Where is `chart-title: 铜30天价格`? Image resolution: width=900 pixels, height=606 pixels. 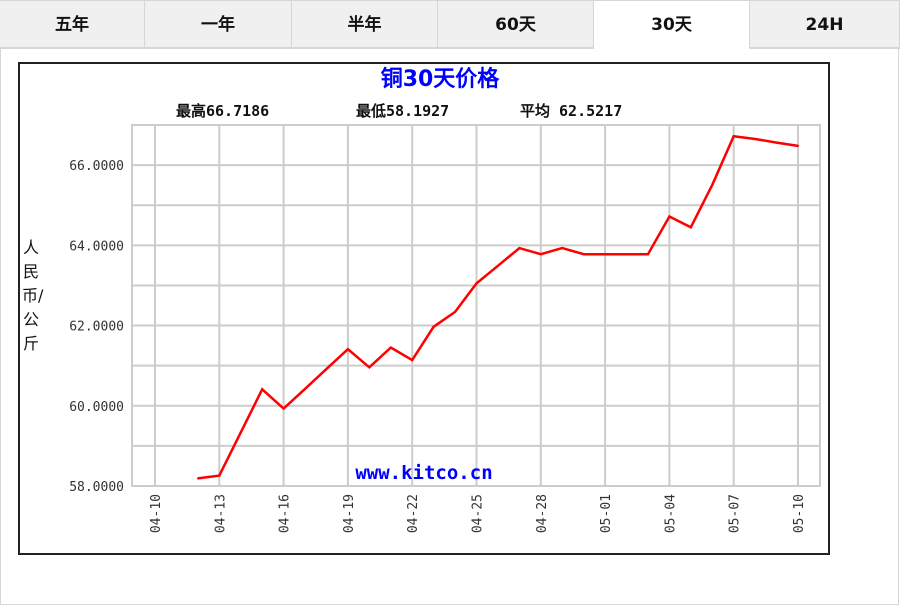 chart-title: 铜30天价格 is located at coordinates (441, 79).